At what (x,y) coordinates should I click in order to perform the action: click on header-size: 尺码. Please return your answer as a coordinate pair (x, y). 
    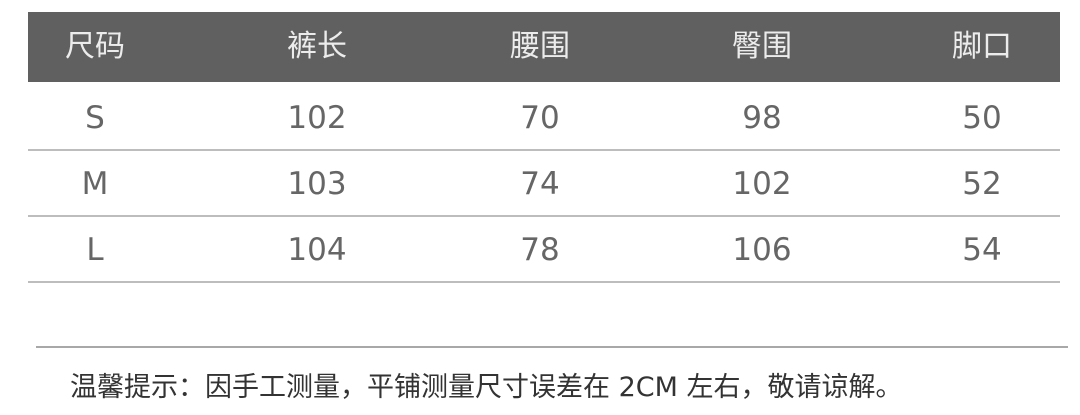
    Looking at the image, I should click on (95, 46).